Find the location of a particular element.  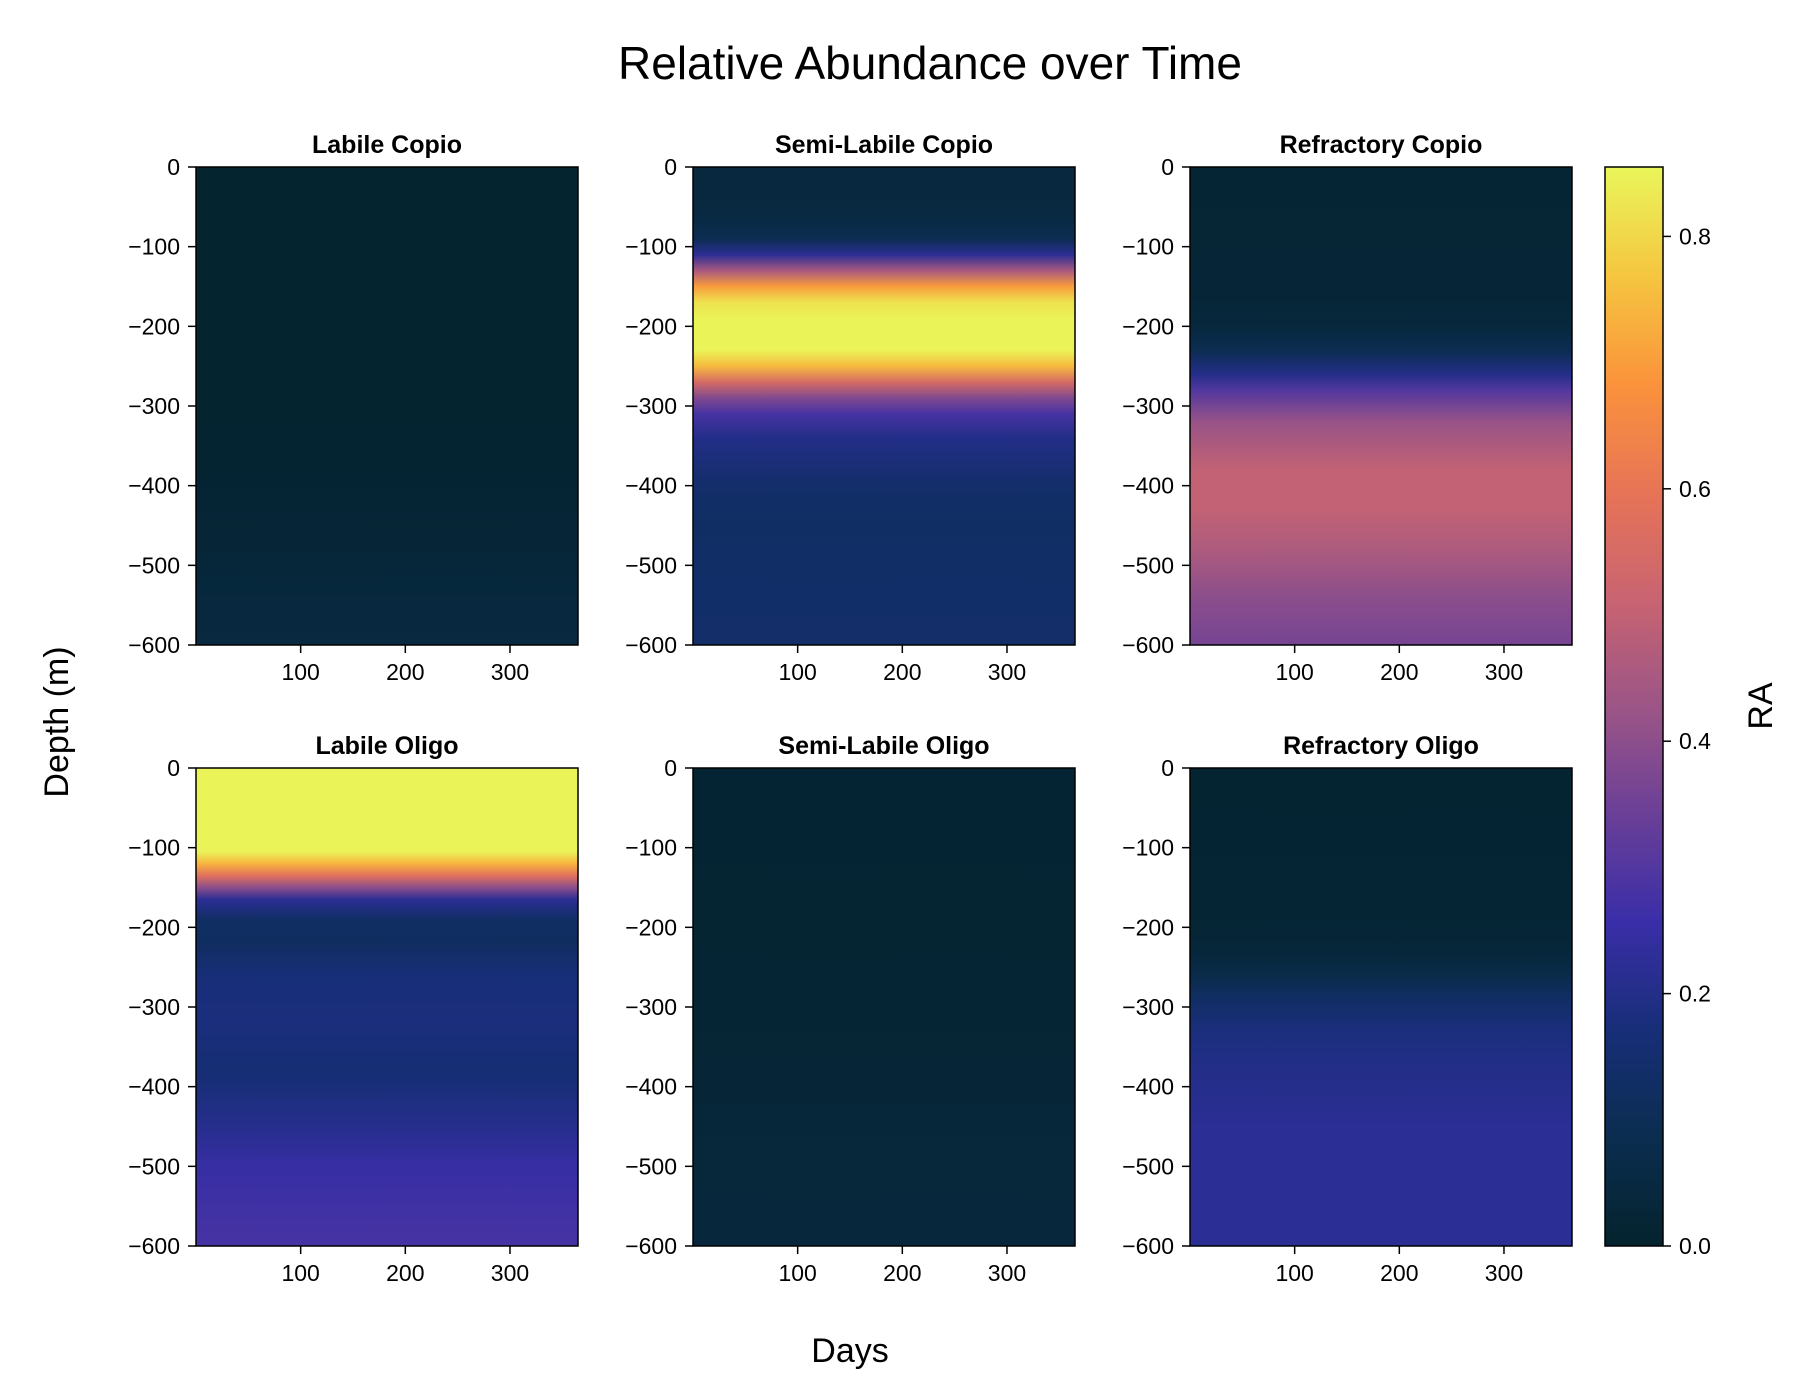

colorbar-tick-label: 0.2 is located at coordinates (1695, 994).